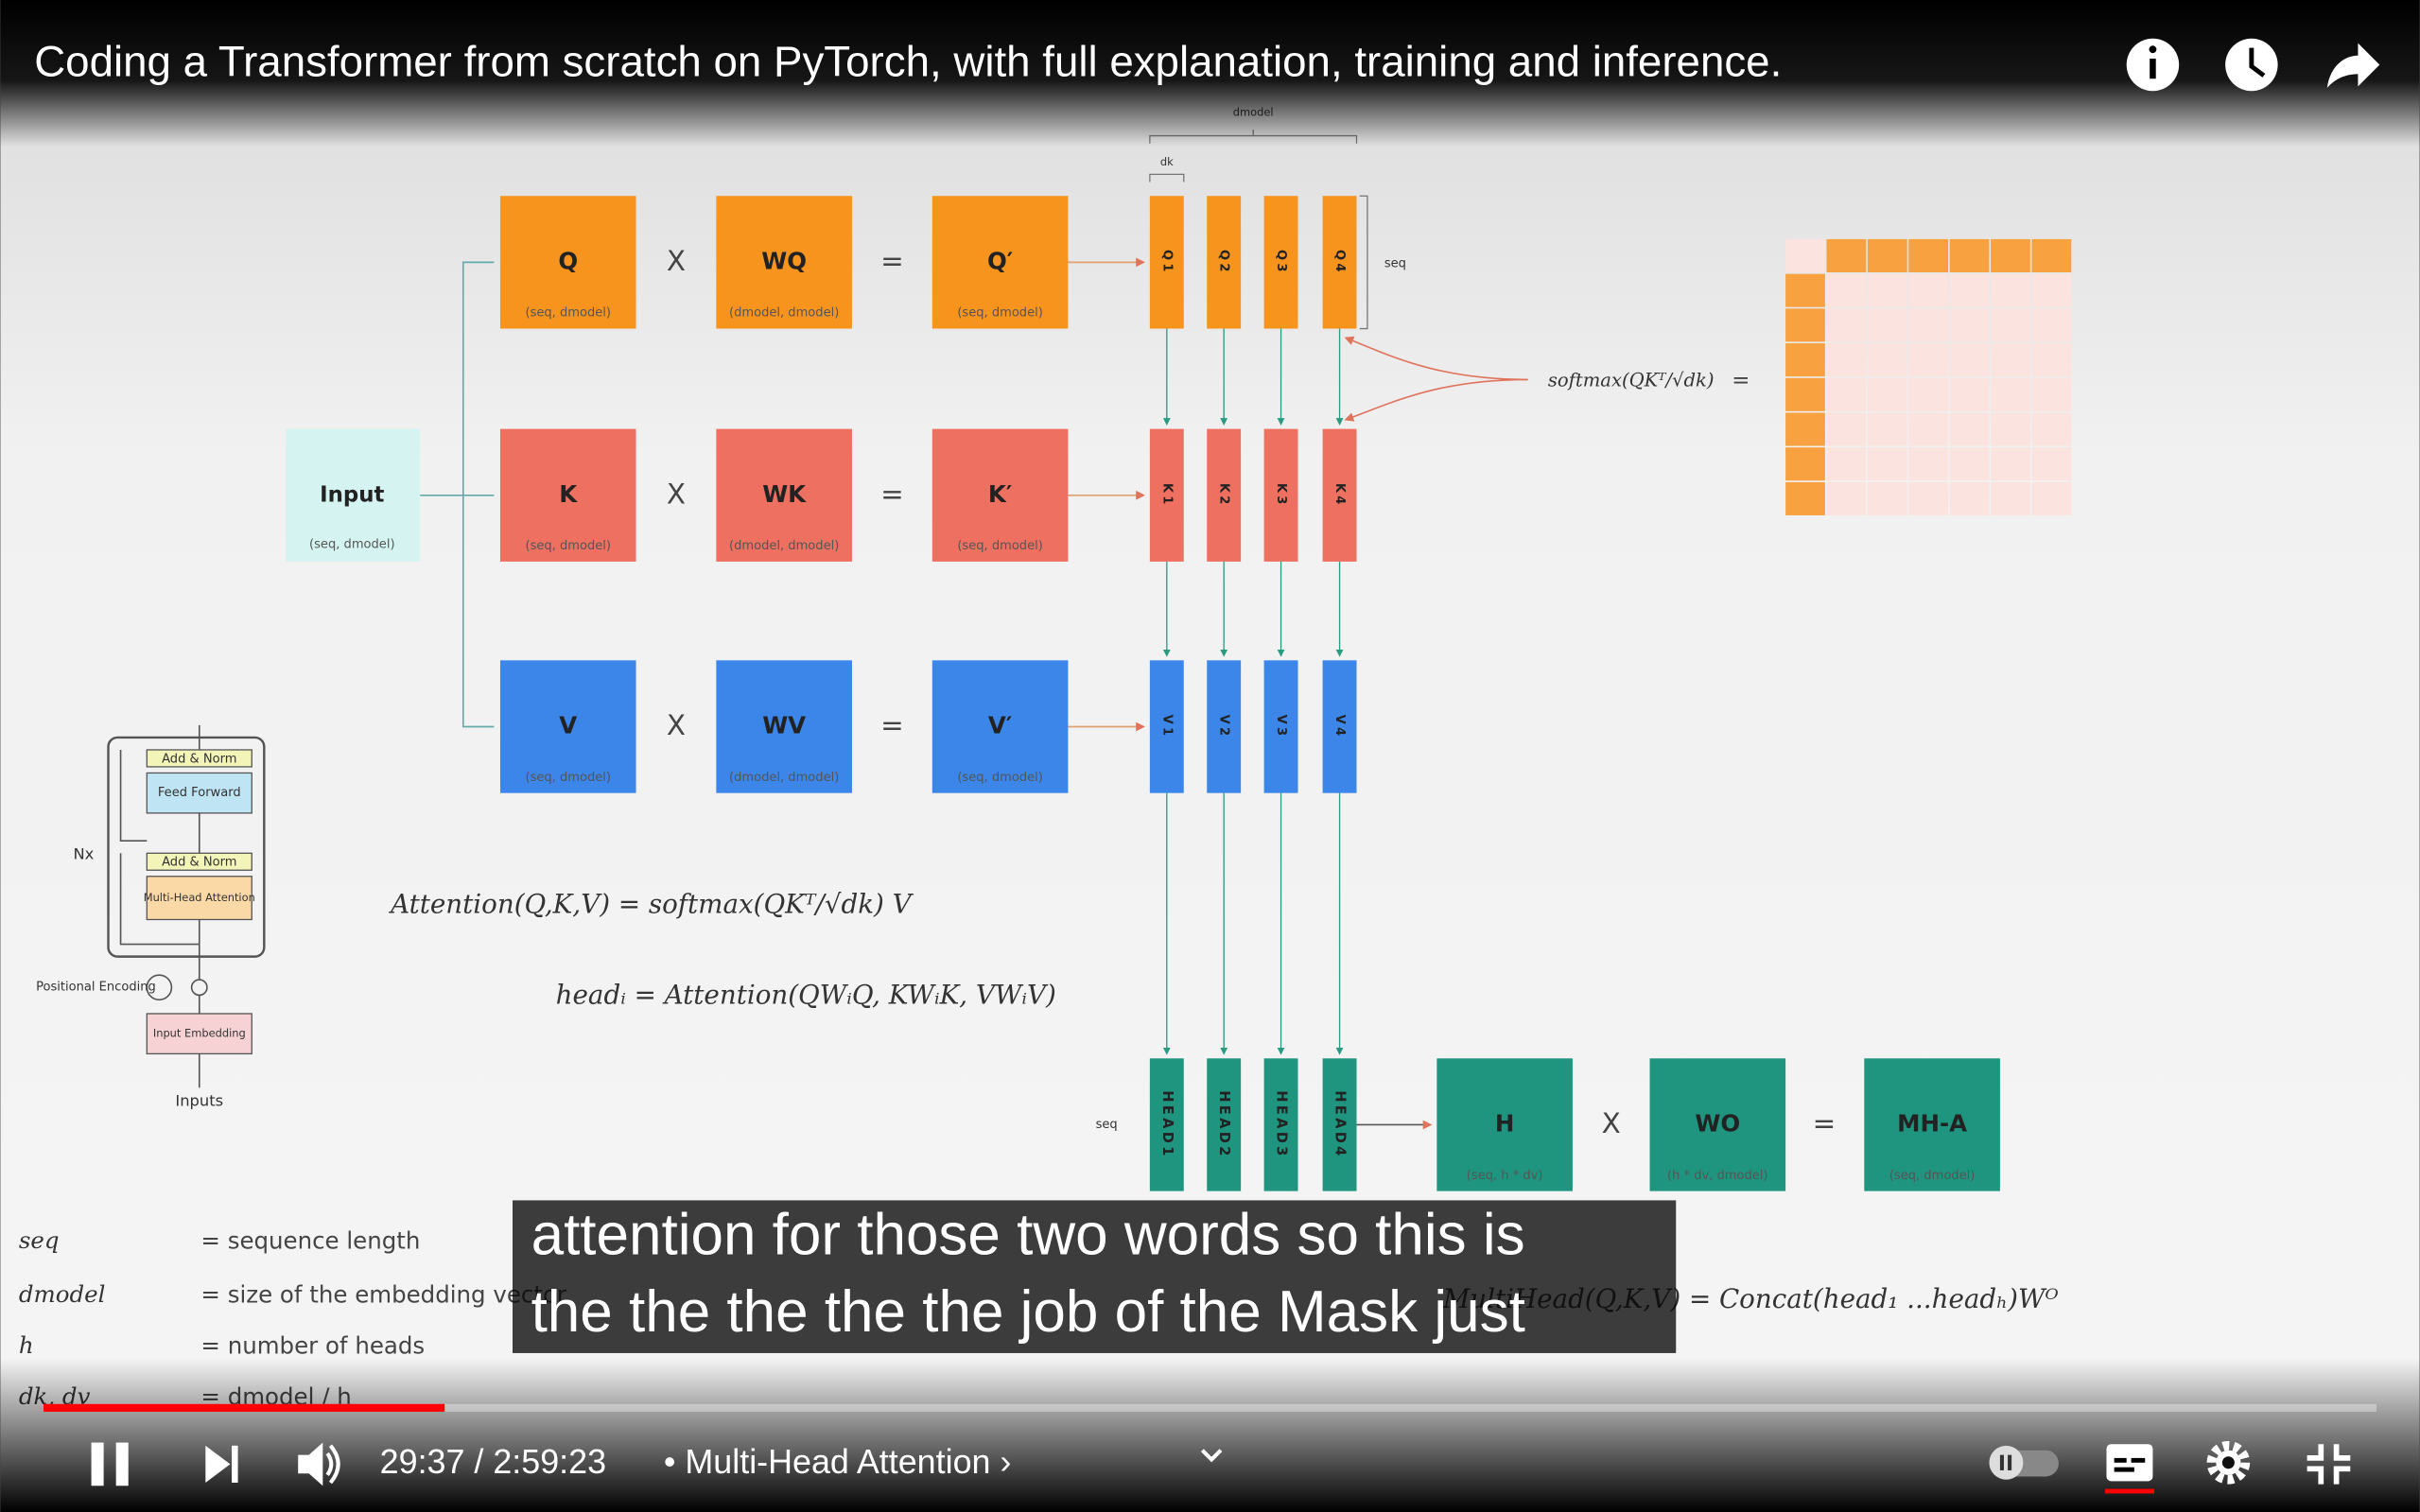  What do you see at coordinates (1395, 264) in the screenshot?
I see `seq-label: seq` at bounding box center [1395, 264].